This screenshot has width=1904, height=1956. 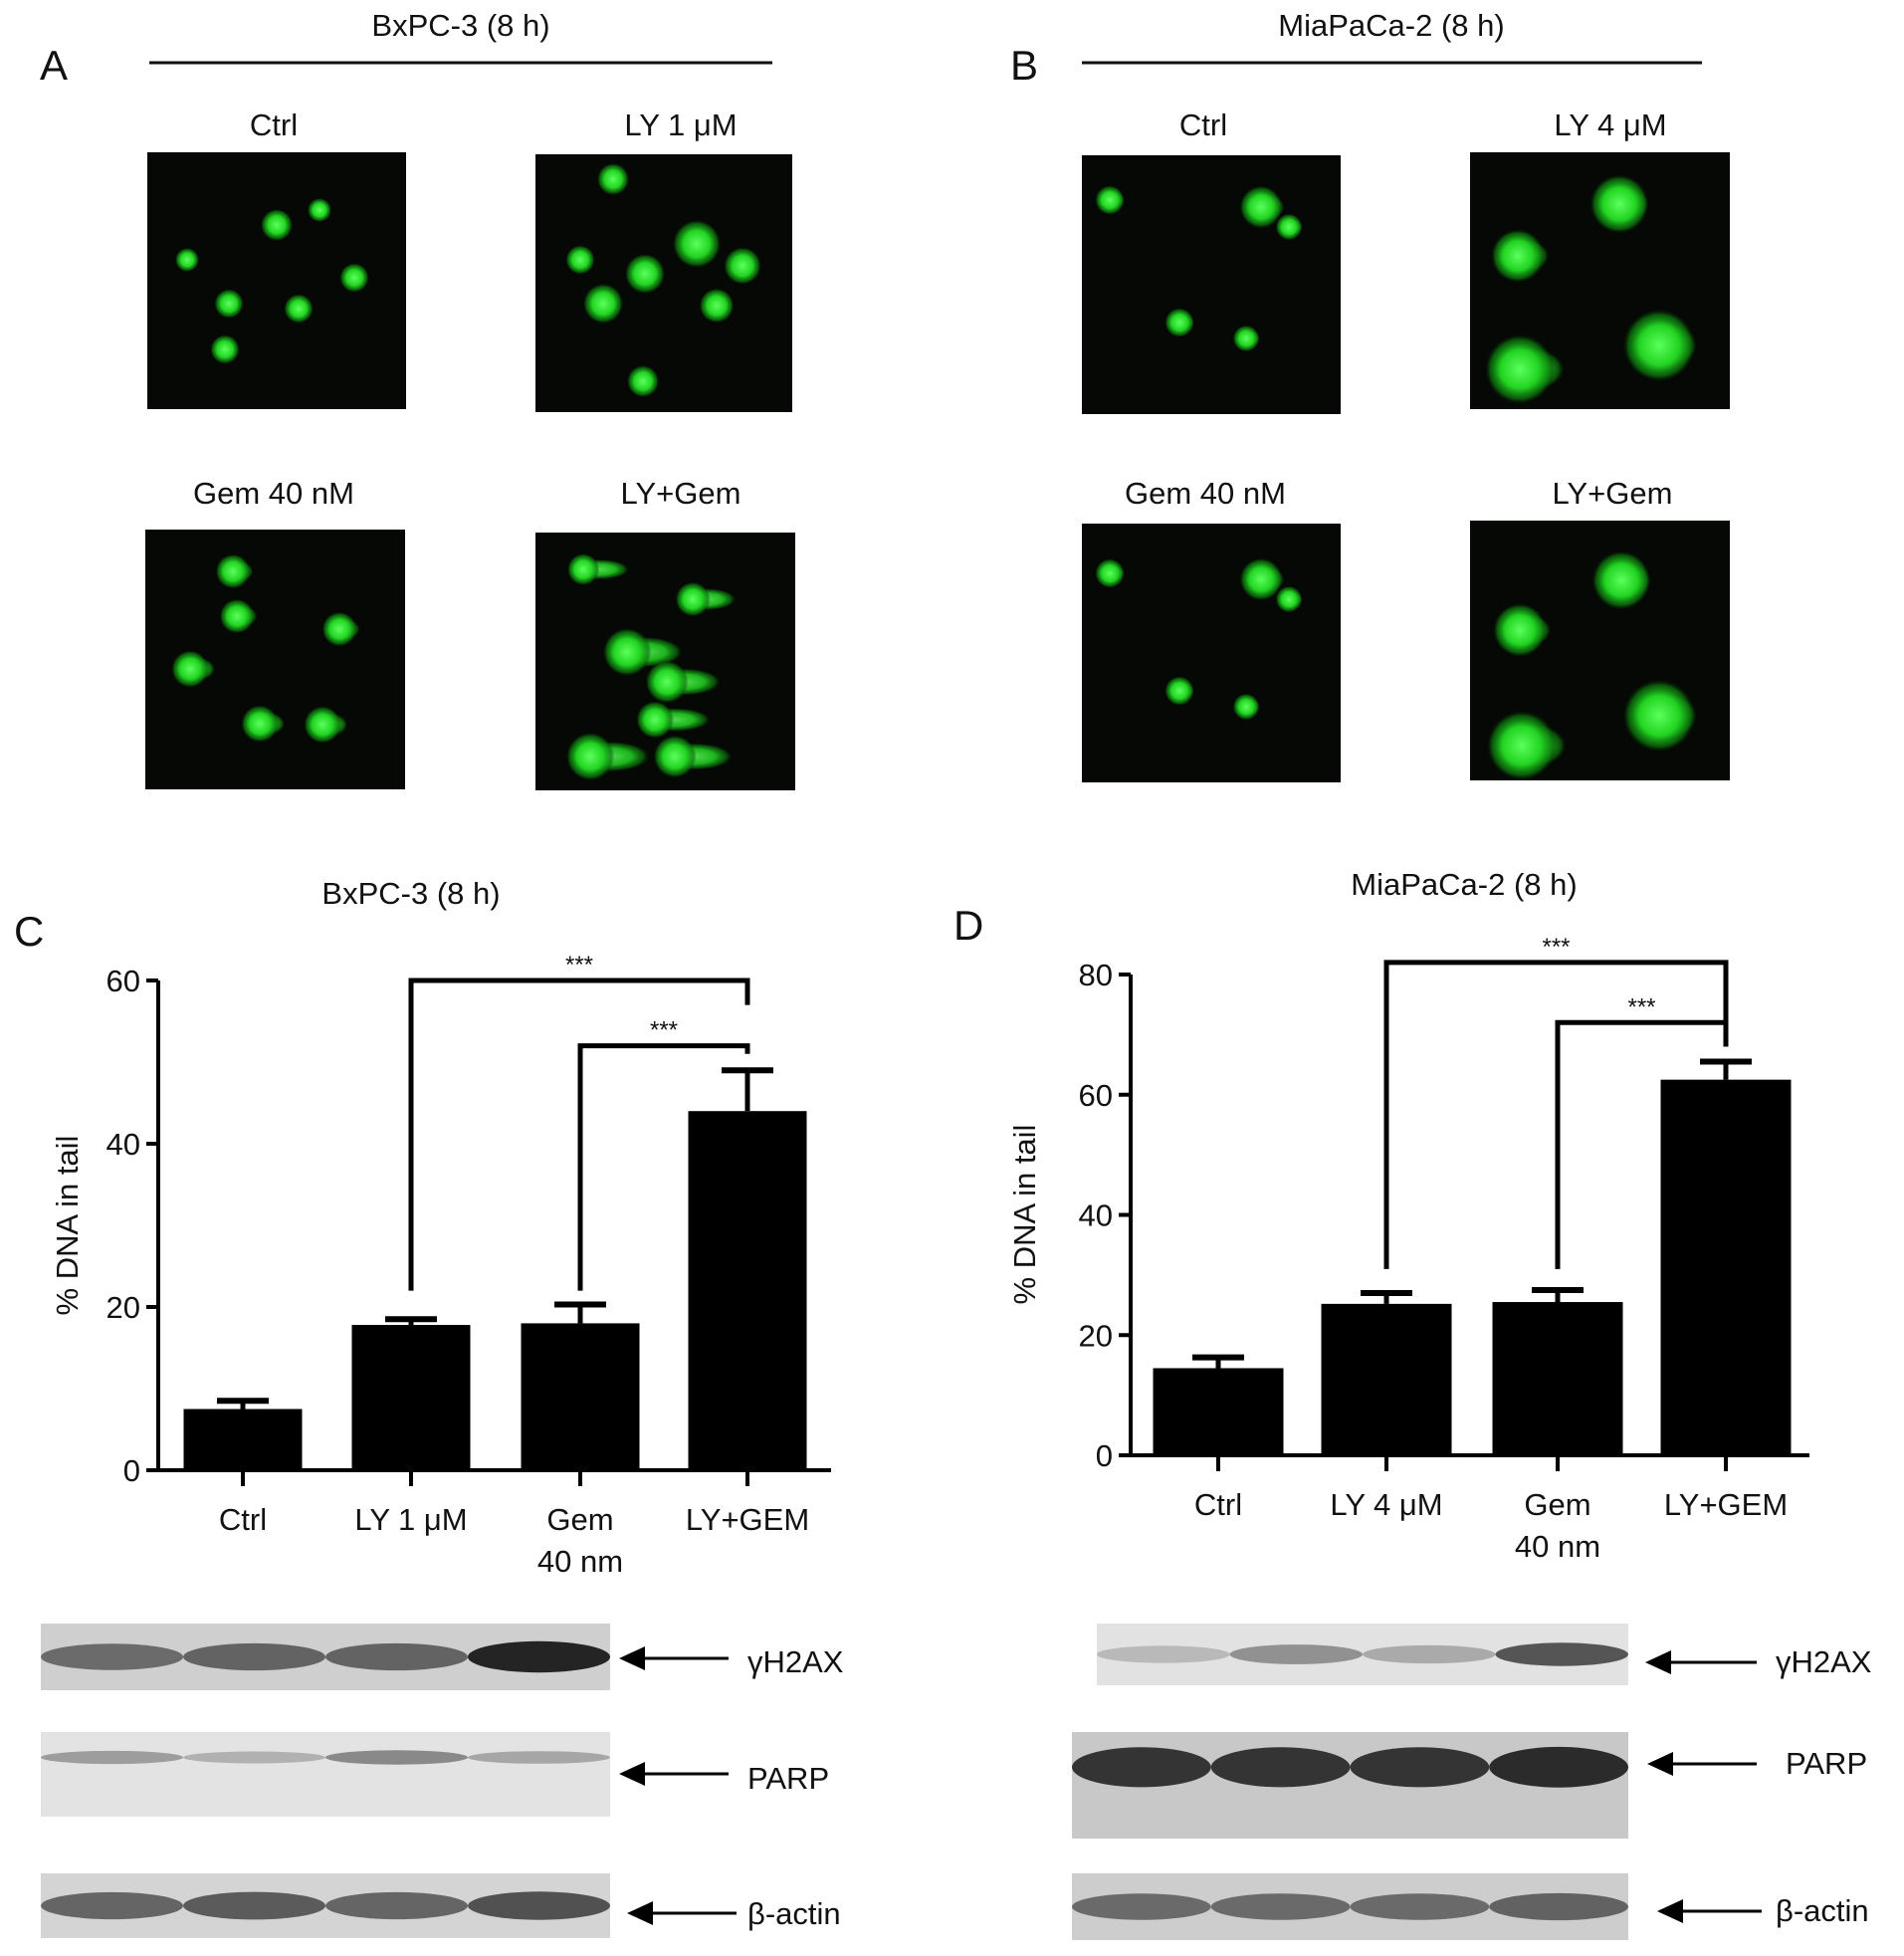 What do you see at coordinates (1386, 1504) in the screenshot?
I see `x-tick-label: LY 4 μM` at bounding box center [1386, 1504].